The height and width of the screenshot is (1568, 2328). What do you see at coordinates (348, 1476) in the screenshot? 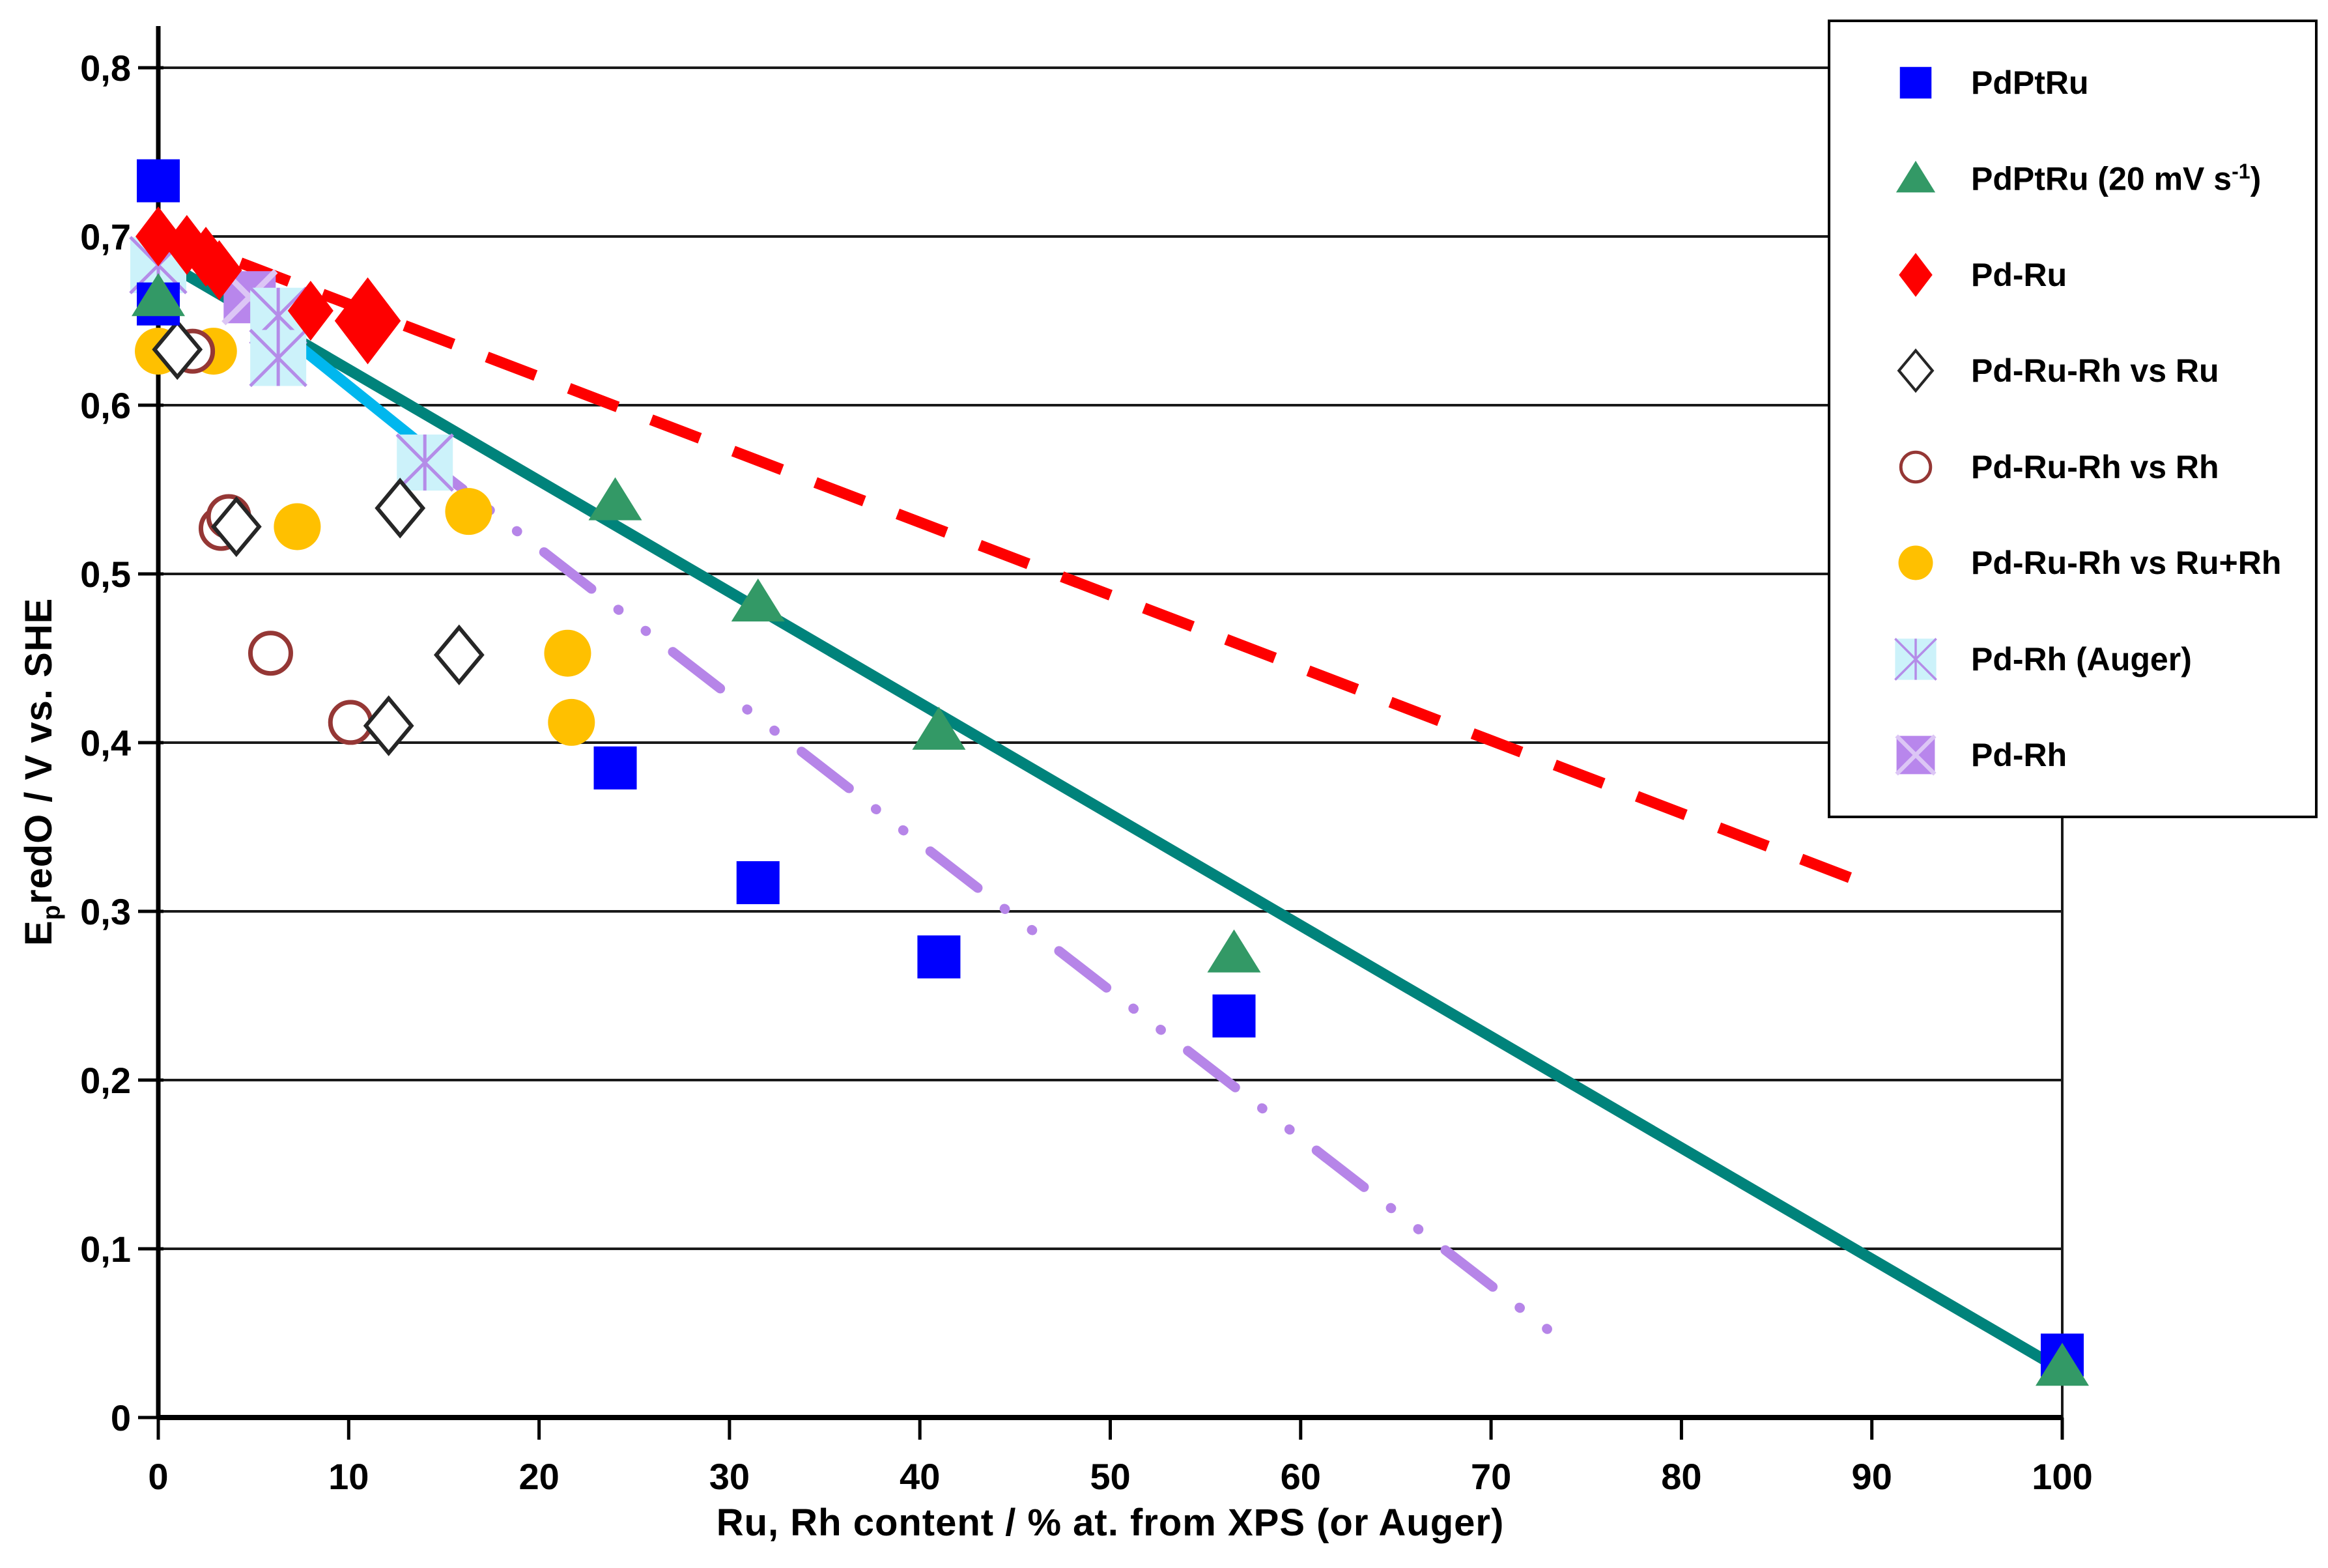
I see `x-tick-label: 10` at bounding box center [348, 1476].